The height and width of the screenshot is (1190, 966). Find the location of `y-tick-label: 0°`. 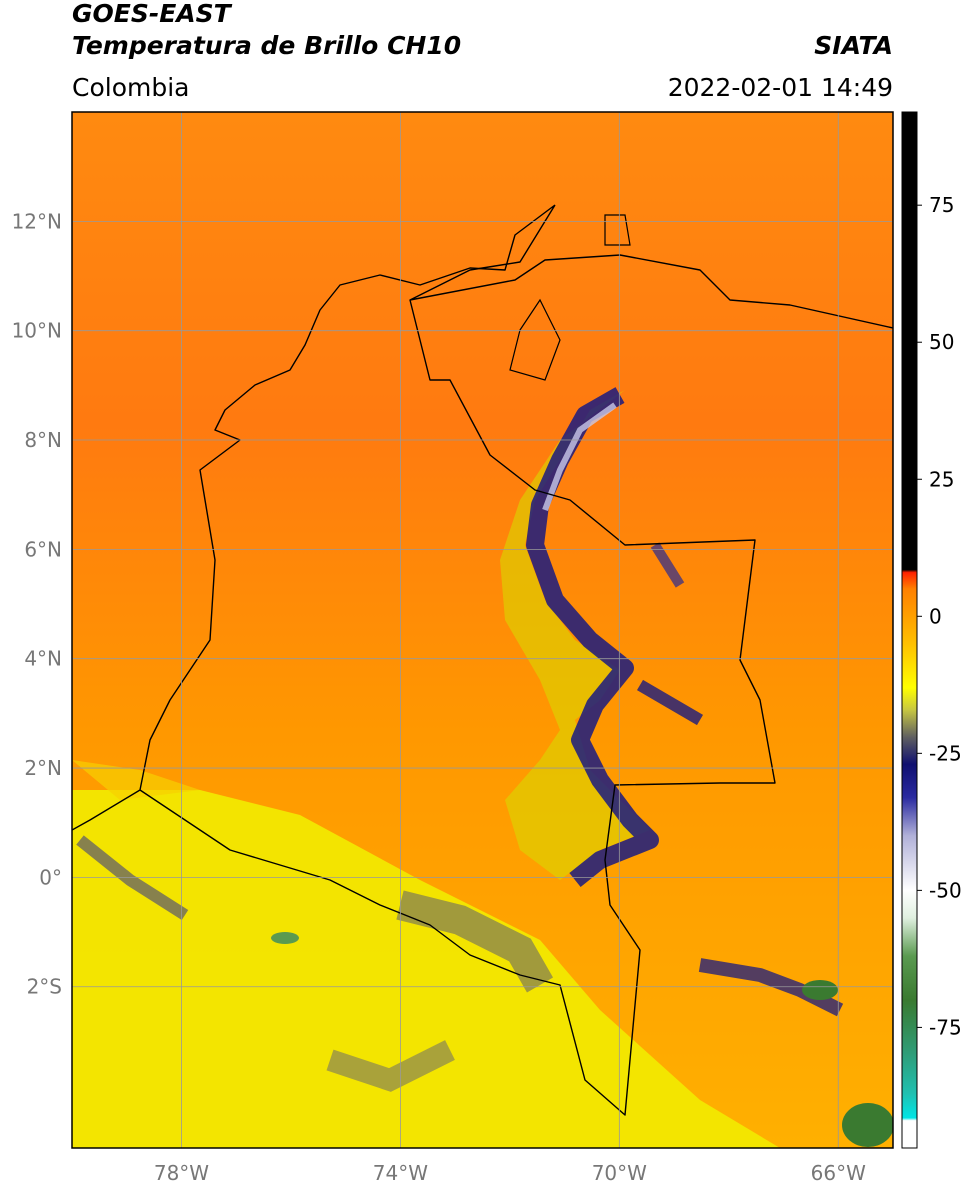

y-tick-label: 0° is located at coordinates (50, 877).